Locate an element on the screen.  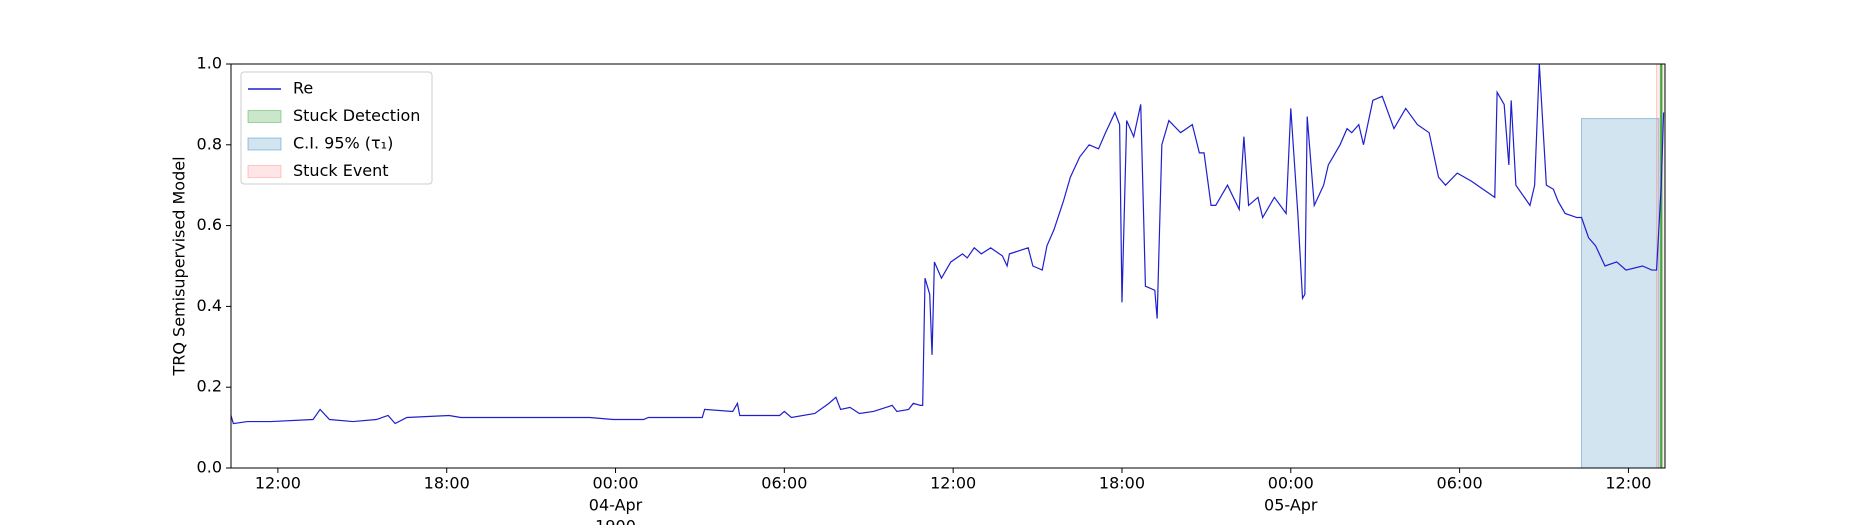
y-tick-label: 1.0 is located at coordinates (209, 63).